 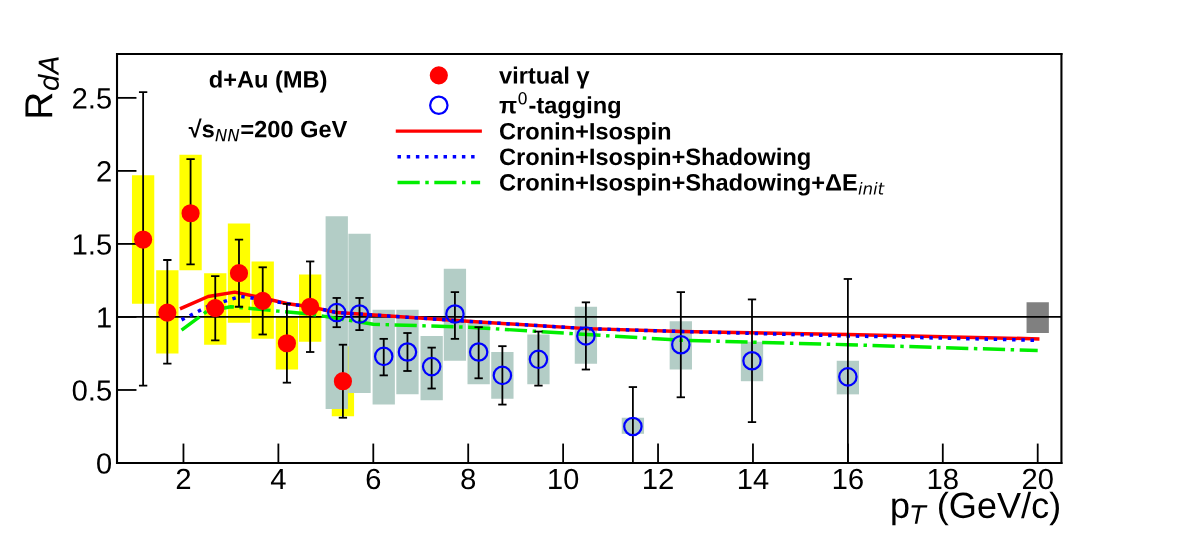 I want to click on x-tick-label: 20, so click(x=1037, y=479).